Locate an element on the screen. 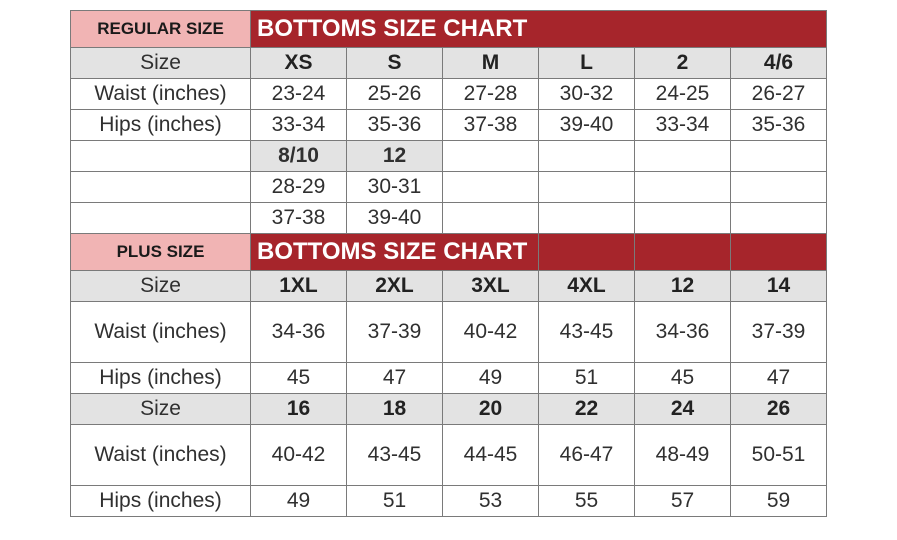  size-cell: L is located at coordinates (586, 63).